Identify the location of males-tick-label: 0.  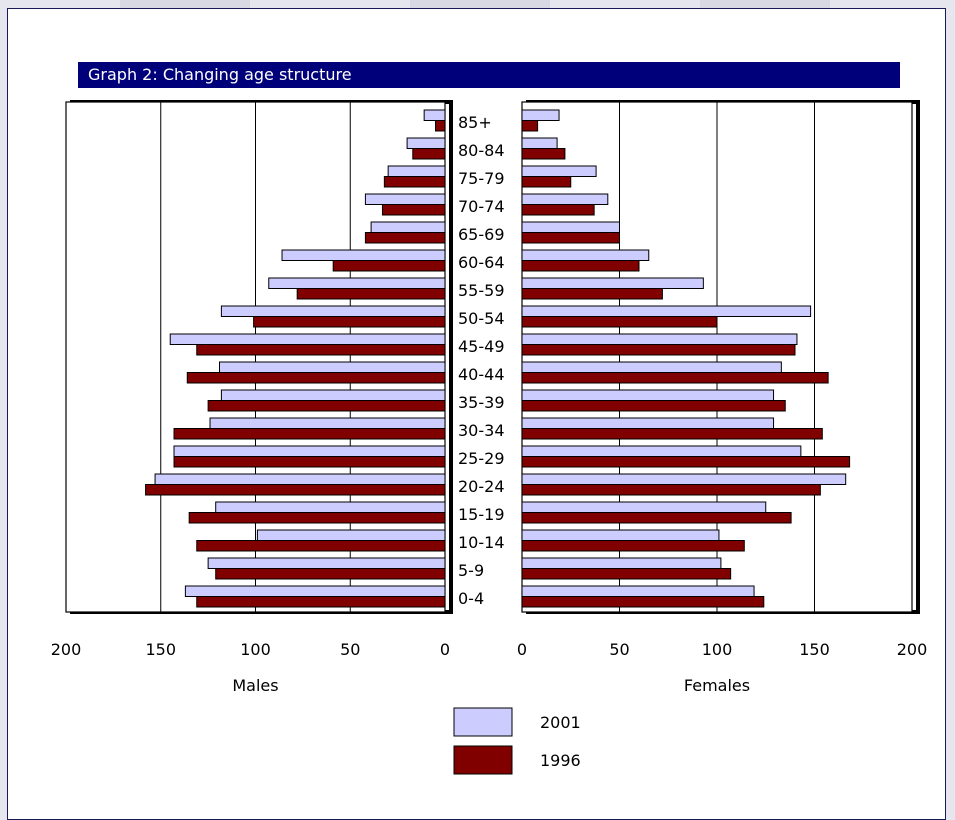
(445, 649).